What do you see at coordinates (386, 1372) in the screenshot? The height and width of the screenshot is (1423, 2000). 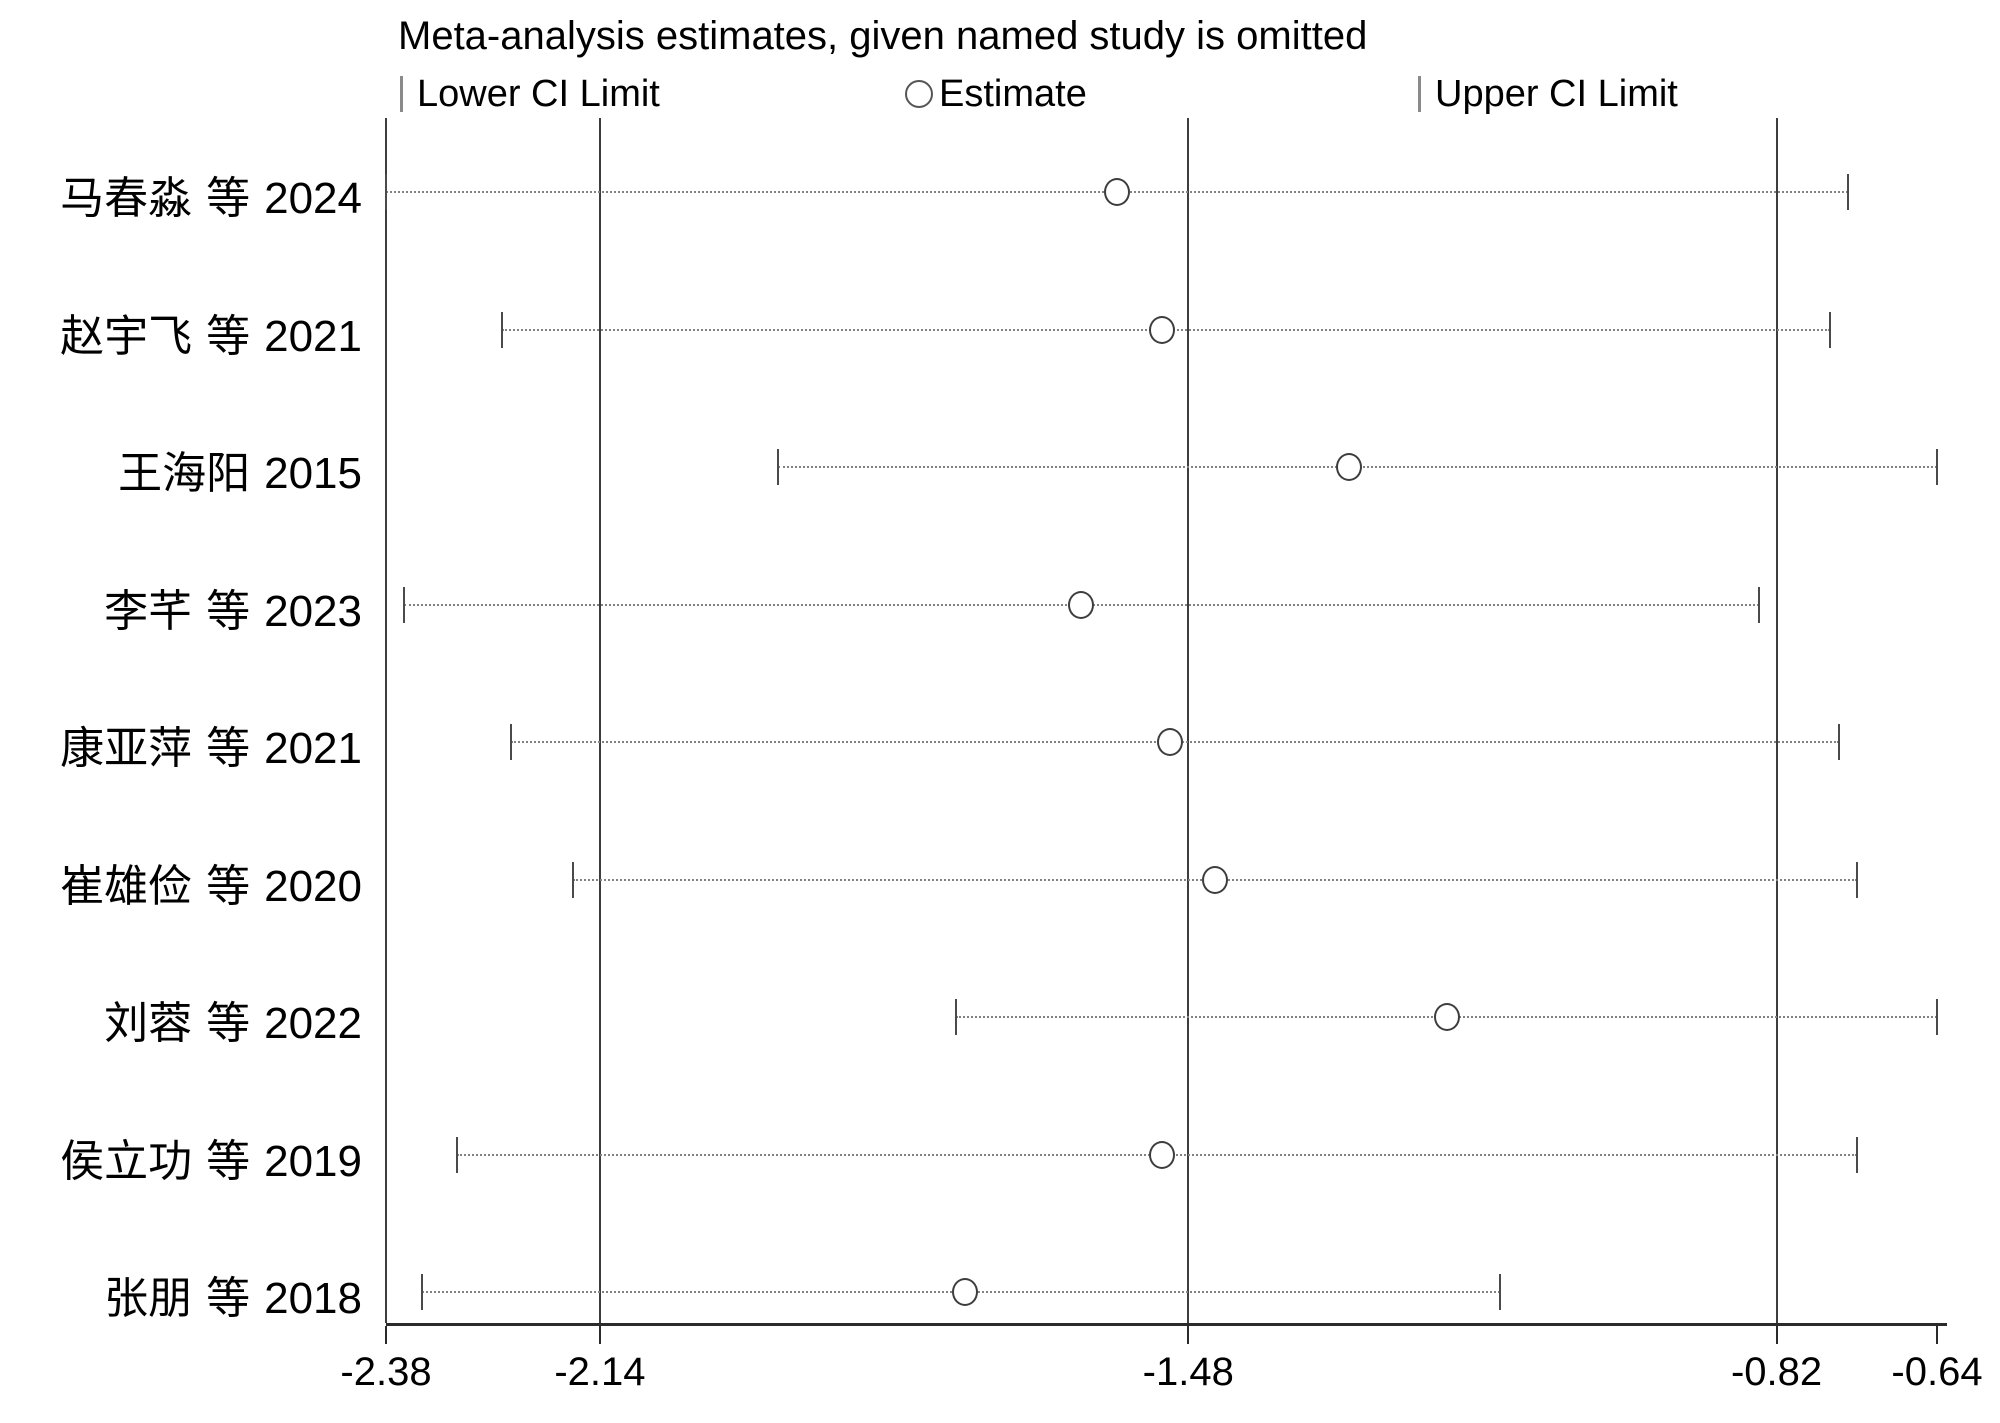 I see `x-axis-tick-label: -2.38` at bounding box center [386, 1372].